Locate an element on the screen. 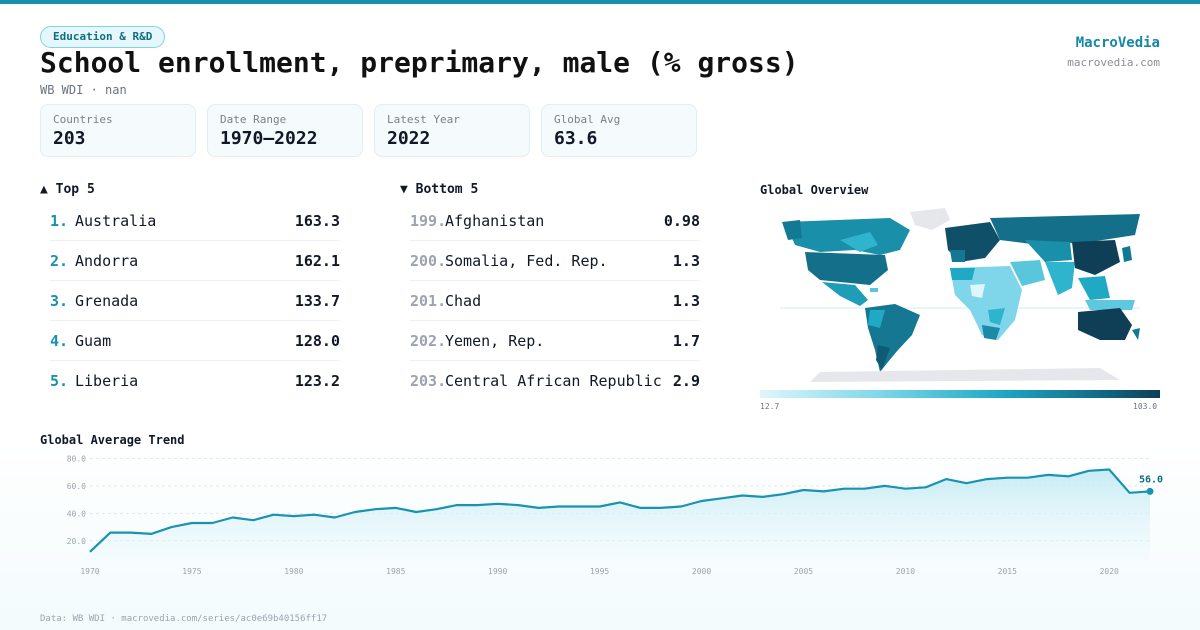  region-africa is located at coordinates (986, 303).